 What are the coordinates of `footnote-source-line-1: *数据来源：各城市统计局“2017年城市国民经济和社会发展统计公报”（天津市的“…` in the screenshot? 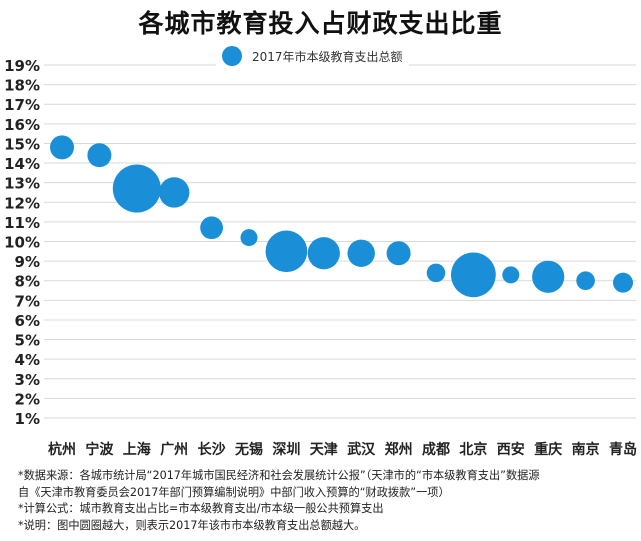 It's located at (279, 475).